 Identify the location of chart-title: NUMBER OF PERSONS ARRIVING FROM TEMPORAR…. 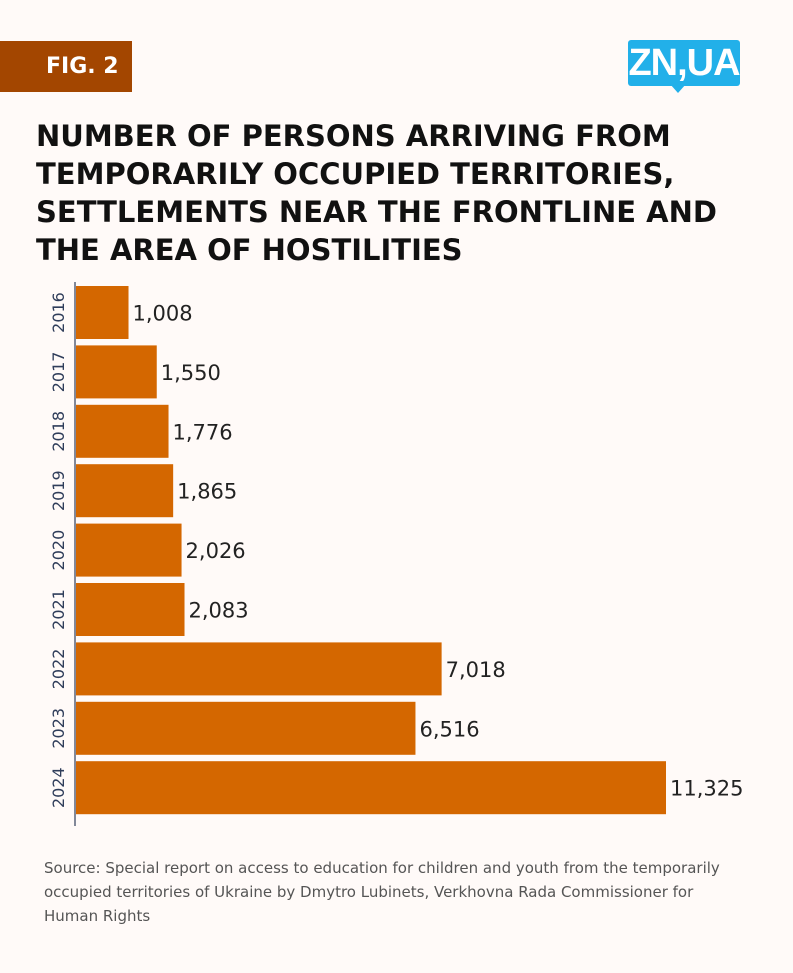
(376, 193).